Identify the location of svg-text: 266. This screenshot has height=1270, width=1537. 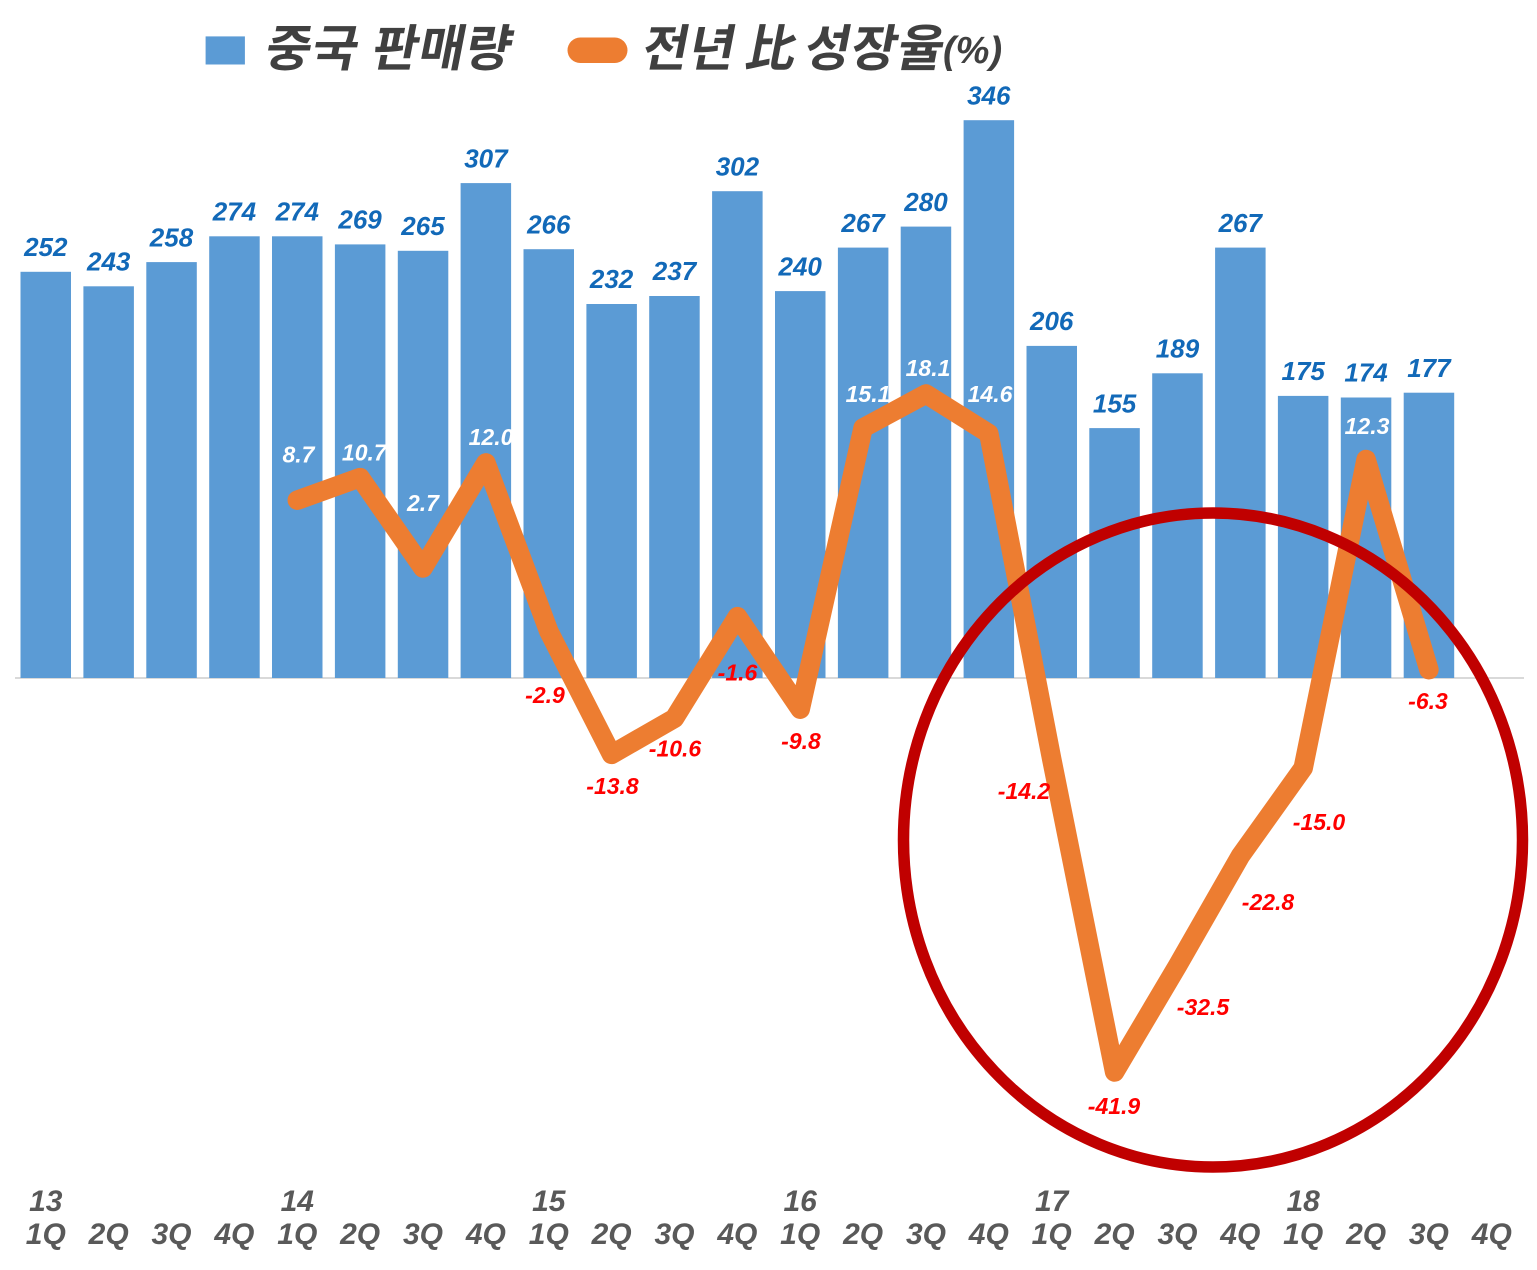
(548, 224).